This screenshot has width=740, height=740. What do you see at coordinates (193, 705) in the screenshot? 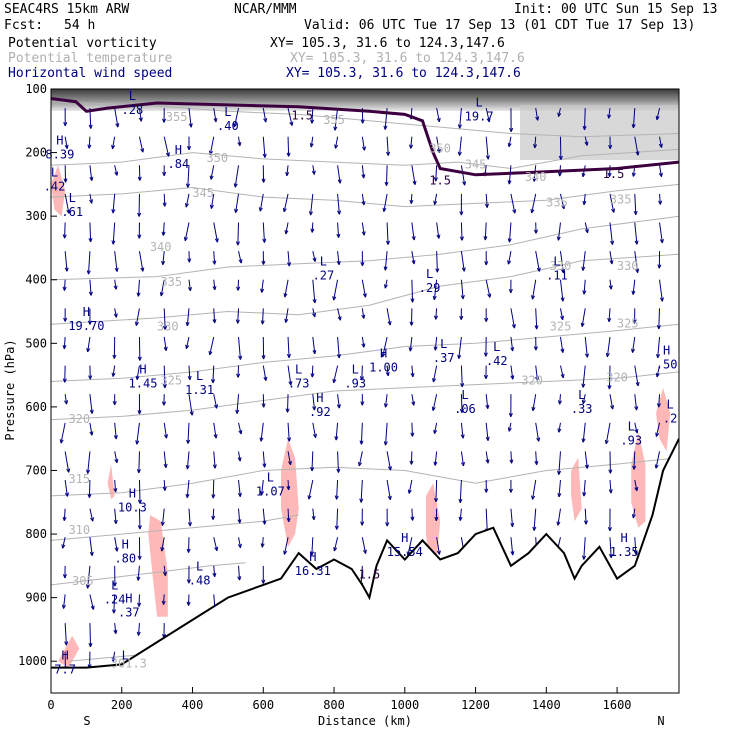
I see `x-tick-label: 400` at bounding box center [193, 705].